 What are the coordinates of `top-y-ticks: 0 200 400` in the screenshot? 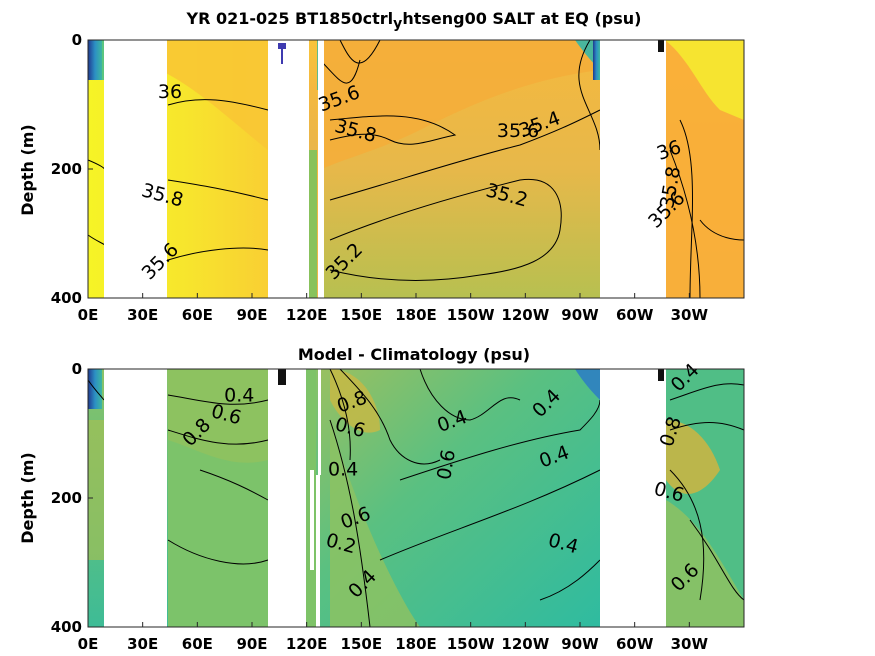 It's located at (72, 169).